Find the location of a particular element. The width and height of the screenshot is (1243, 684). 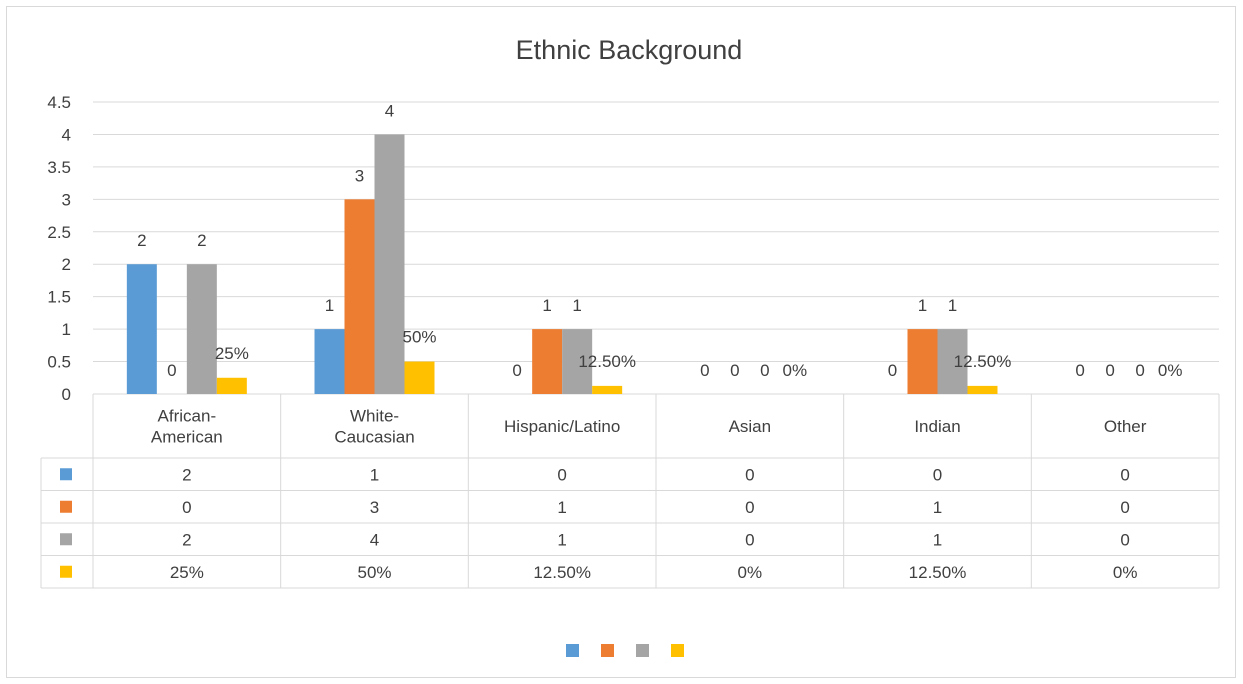

table-cell: 25% is located at coordinates (187, 572).